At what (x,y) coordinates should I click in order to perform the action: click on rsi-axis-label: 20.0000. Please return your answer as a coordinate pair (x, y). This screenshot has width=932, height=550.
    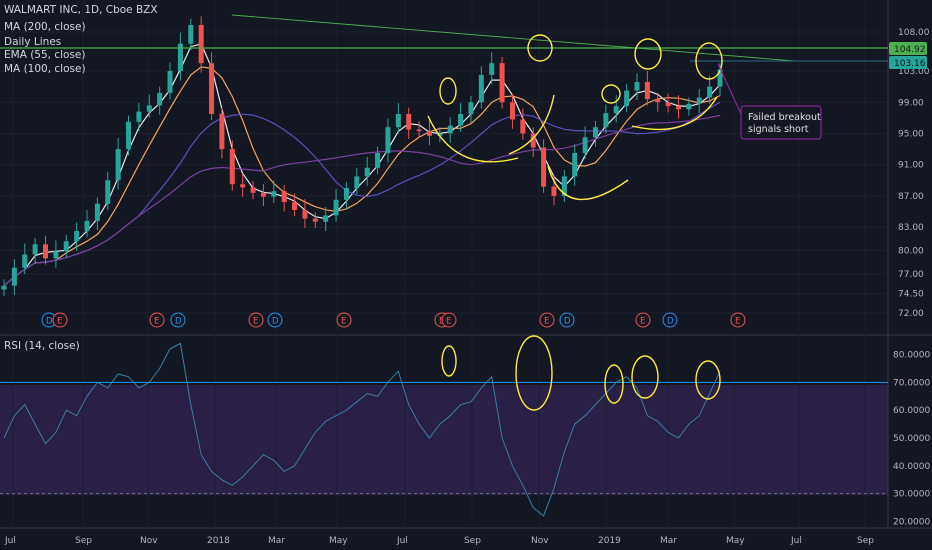
    Looking at the image, I should click on (911, 523).